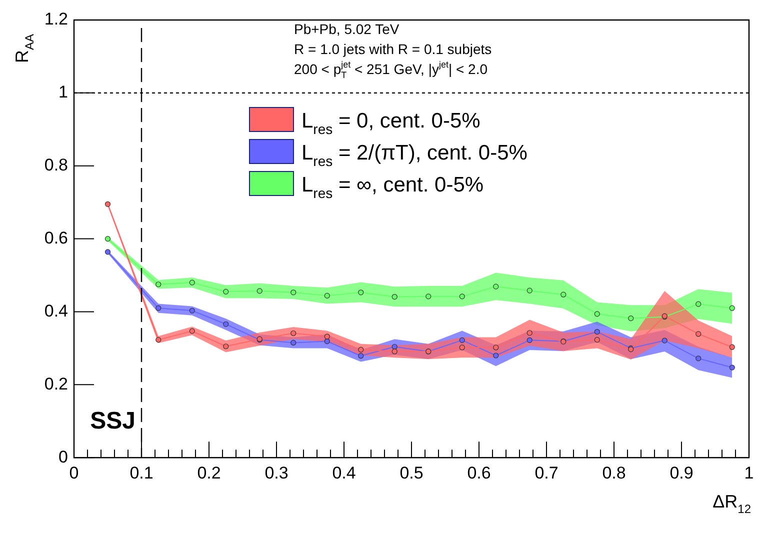  What do you see at coordinates (347, 29) in the screenshot?
I see `annotation: Pb+Pb, 5.02 TeV` at bounding box center [347, 29].